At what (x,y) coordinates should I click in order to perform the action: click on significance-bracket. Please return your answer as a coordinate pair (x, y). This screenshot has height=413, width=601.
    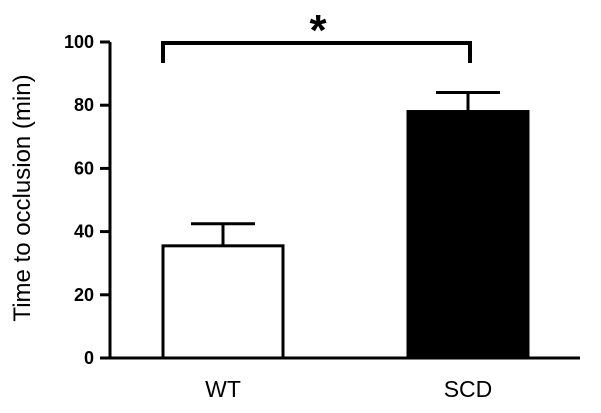
    Looking at the image, I should click on (316, 52).